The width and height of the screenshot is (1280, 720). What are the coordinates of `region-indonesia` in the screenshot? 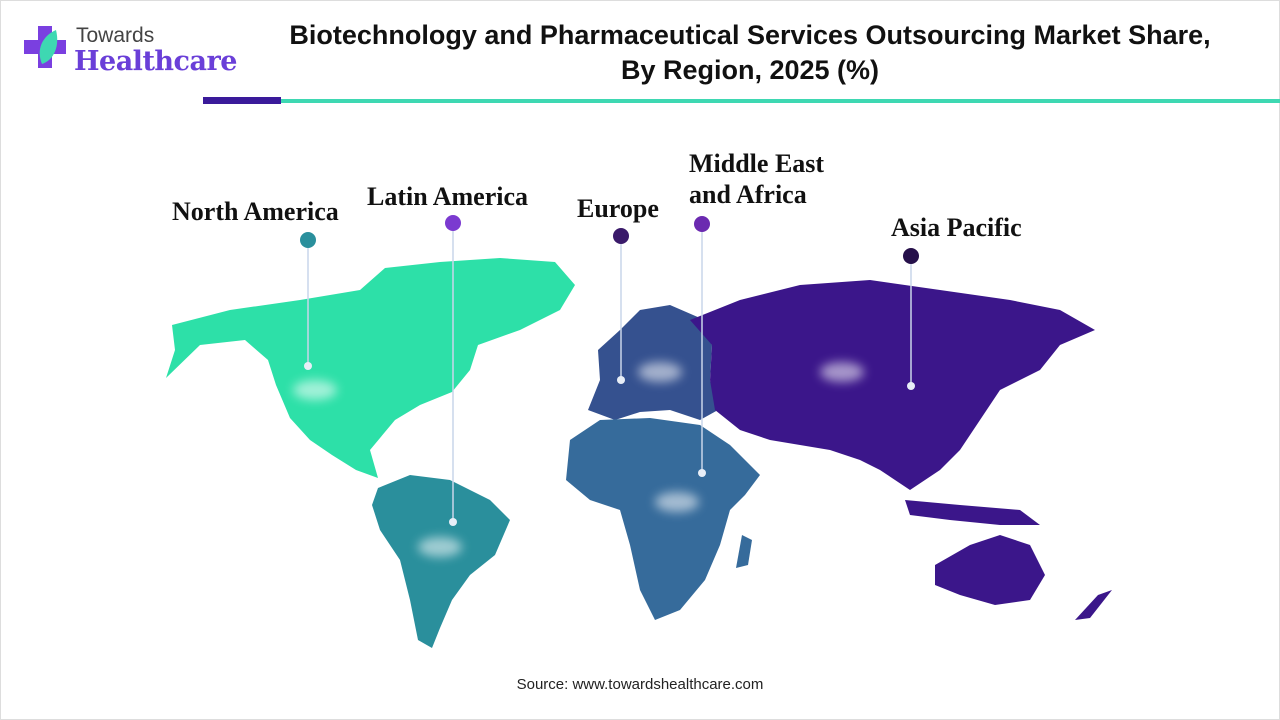 It's located at (972, 512).